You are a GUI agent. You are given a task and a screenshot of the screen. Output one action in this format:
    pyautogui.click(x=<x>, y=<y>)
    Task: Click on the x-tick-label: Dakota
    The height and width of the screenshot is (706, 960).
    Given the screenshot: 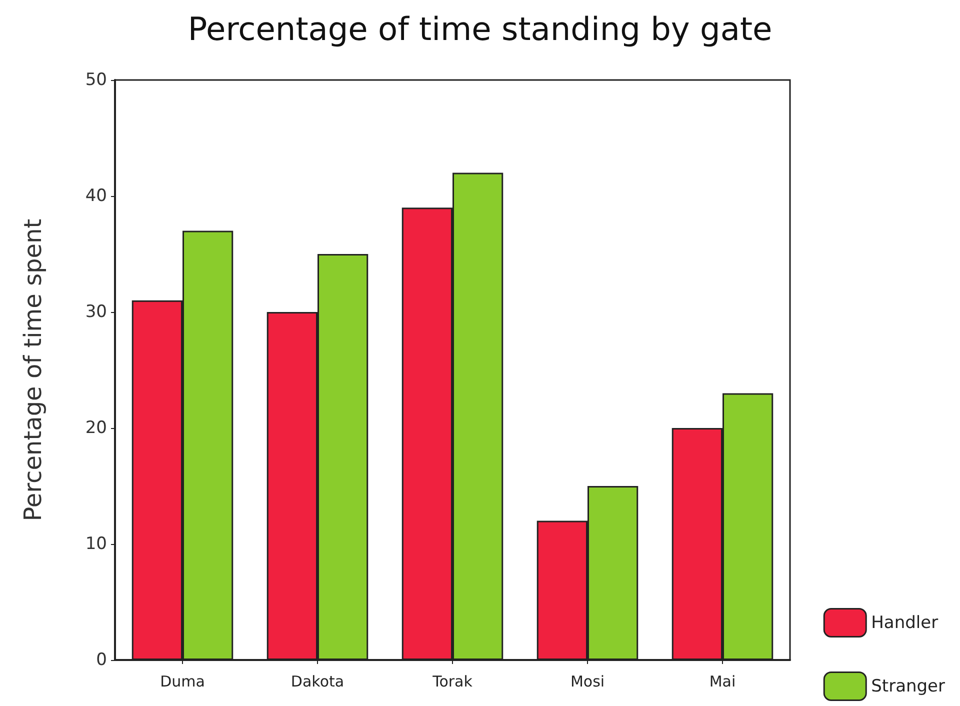 What is the action you would take?
    pyautogui.click(x=317, y=681)
    